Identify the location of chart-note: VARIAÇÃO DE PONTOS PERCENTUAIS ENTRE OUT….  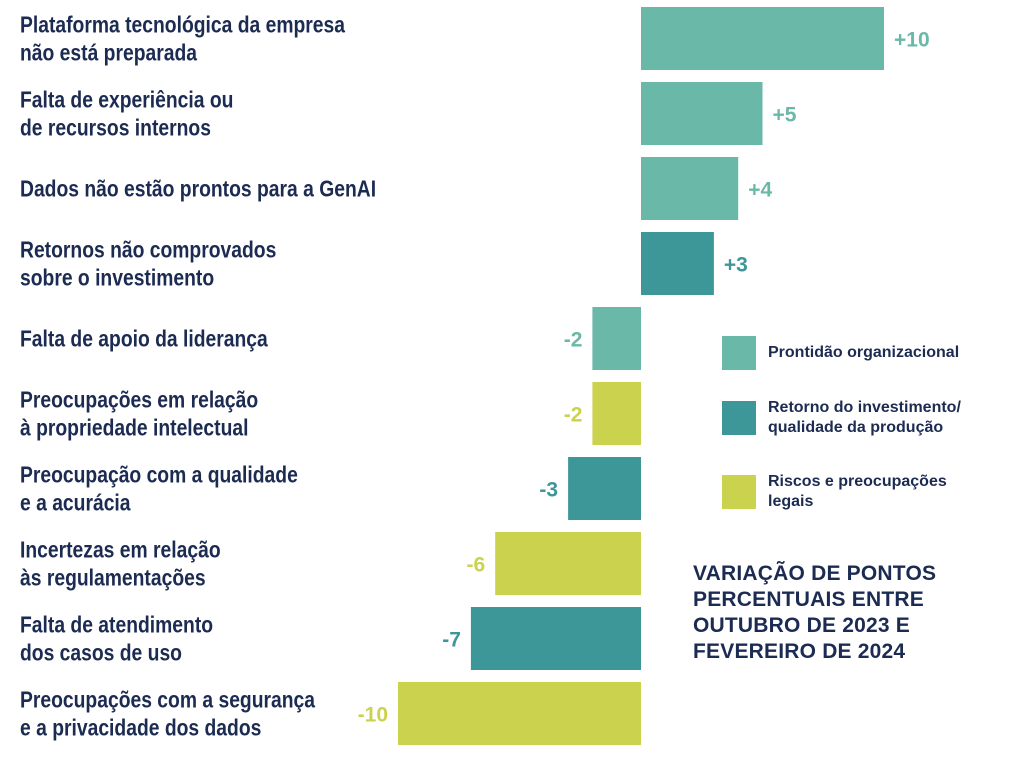
(815, 612).